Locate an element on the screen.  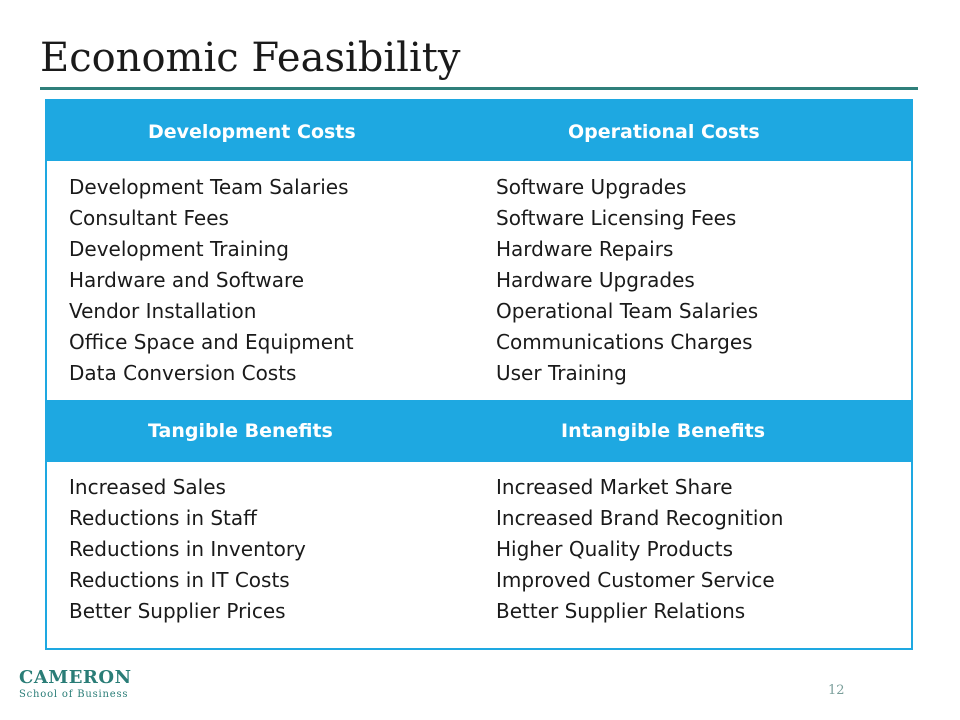
list-item: Data Conversion Costs is located at coordinates (183, 373).